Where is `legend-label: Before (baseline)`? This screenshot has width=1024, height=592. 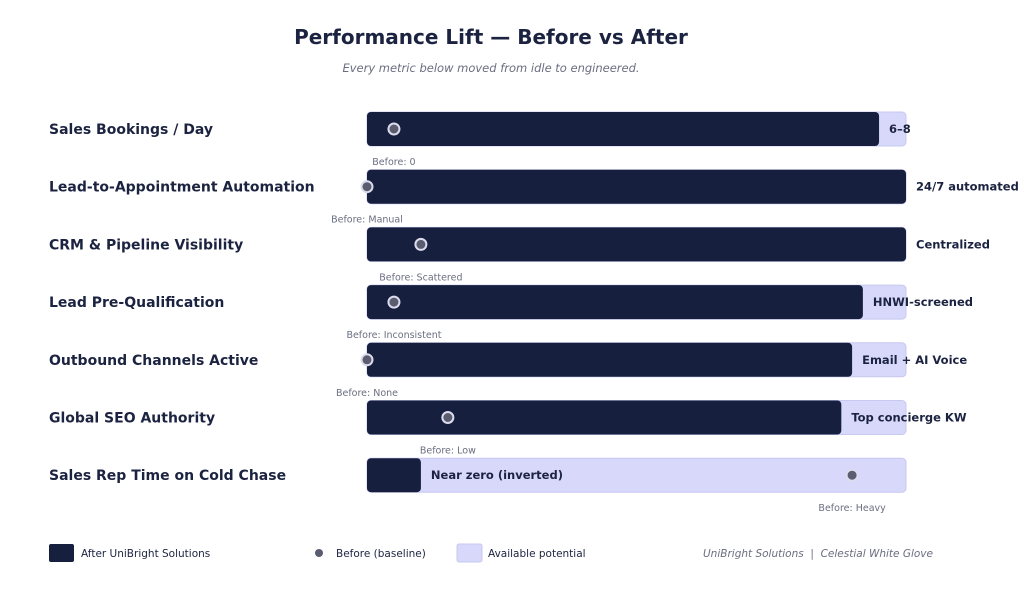
legend-label: Before (baseline) is located at coordinates (381, 554).